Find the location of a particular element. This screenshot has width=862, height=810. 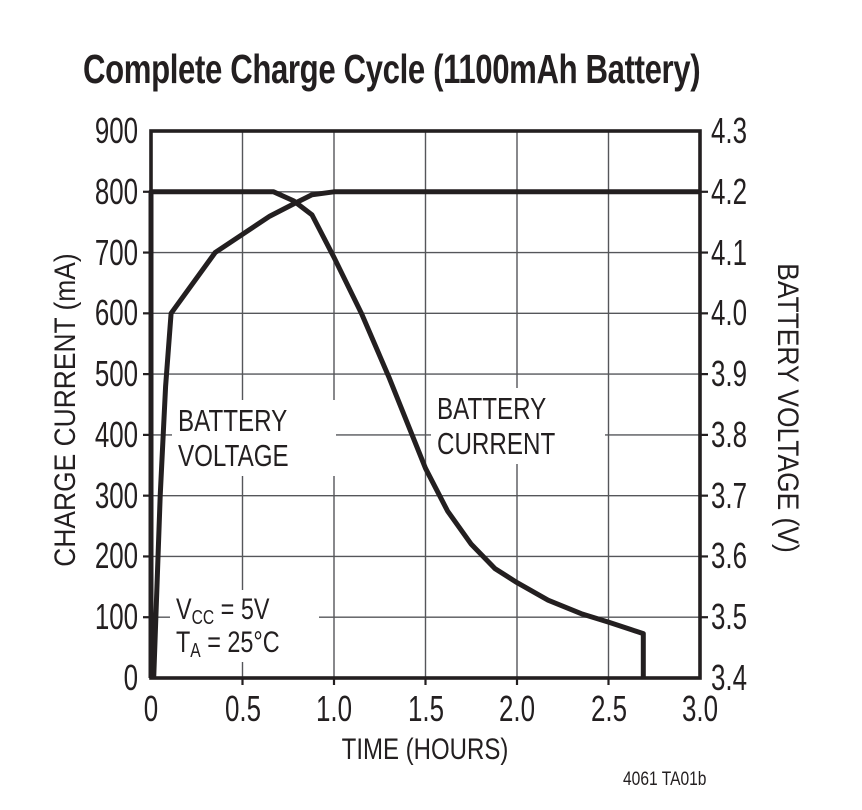

left-tick-label: 500 is located at coordinates (116, 373).